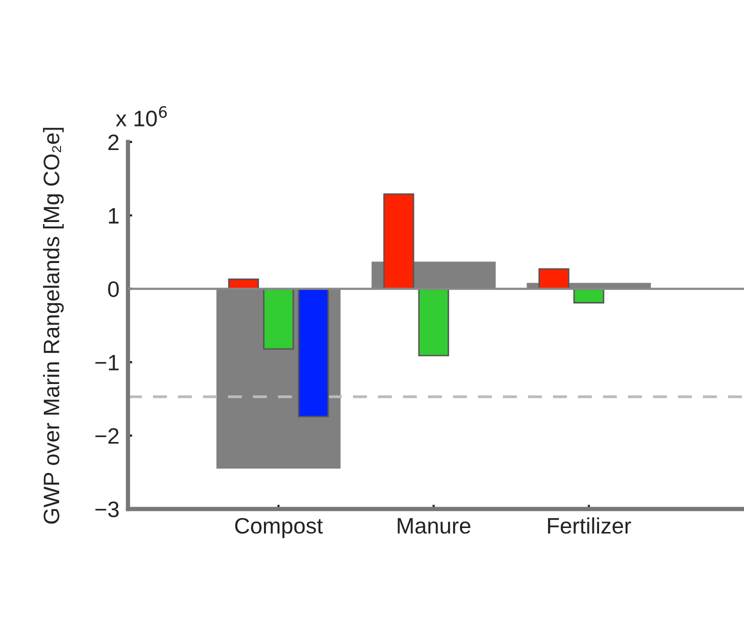  What do you see at coordinates (107, 362) in the screenshot?
I see `y-tick-label: −1` at bounding box center [107, 362].